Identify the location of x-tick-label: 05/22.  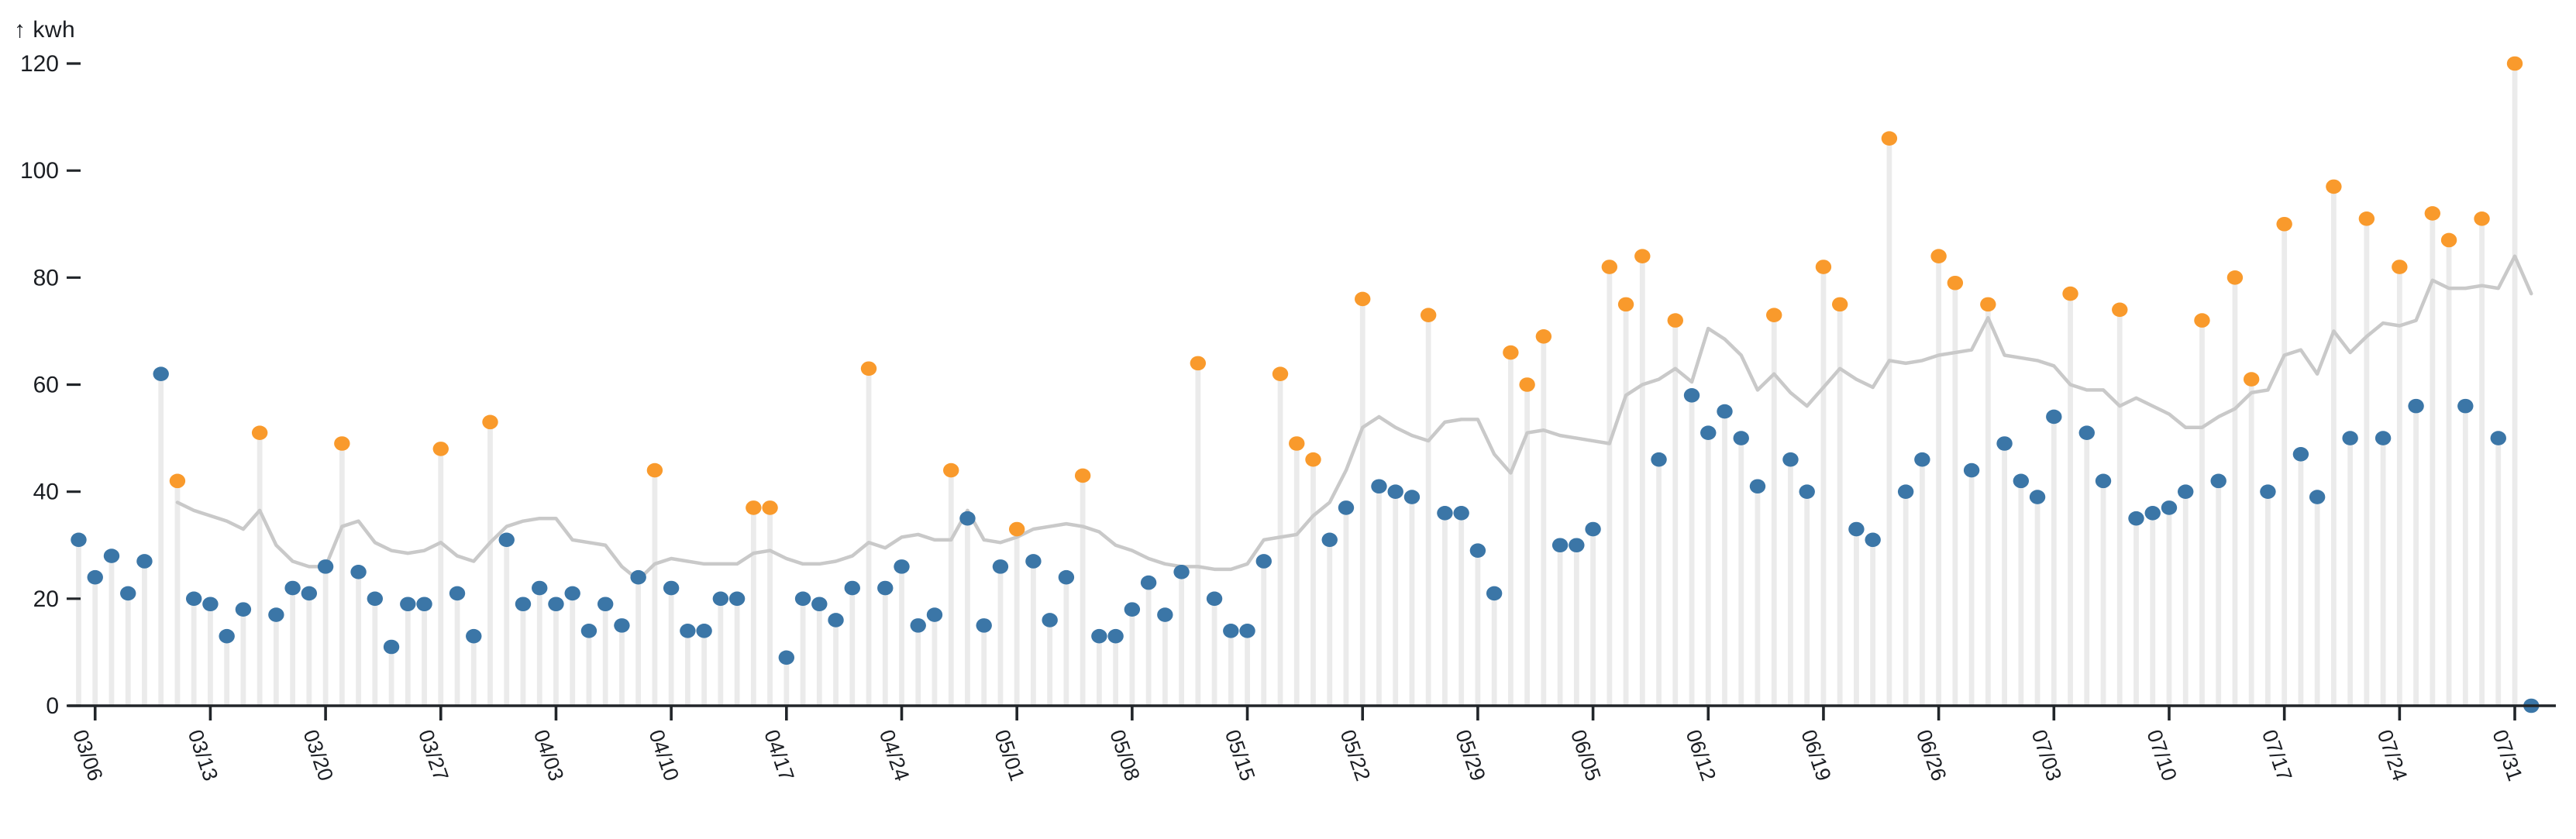
(1355, 756).